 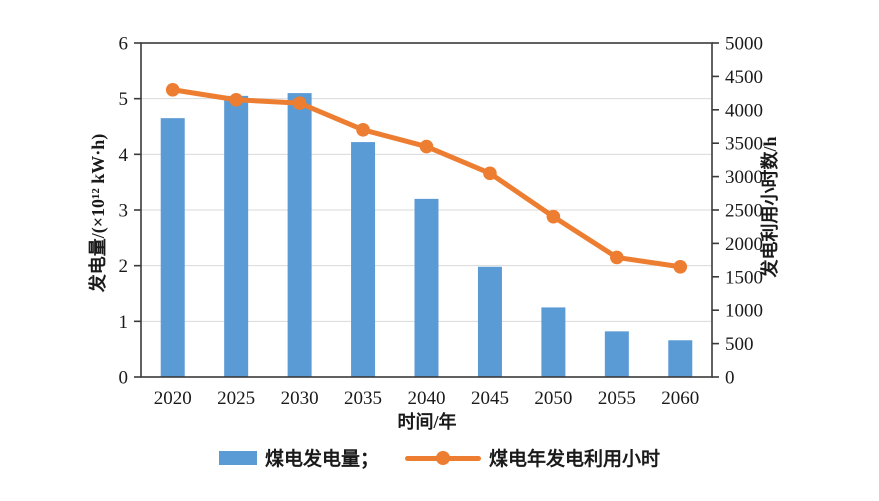 I want to click on right-axis-tick-label: 1500, so click(x=744, y=277).